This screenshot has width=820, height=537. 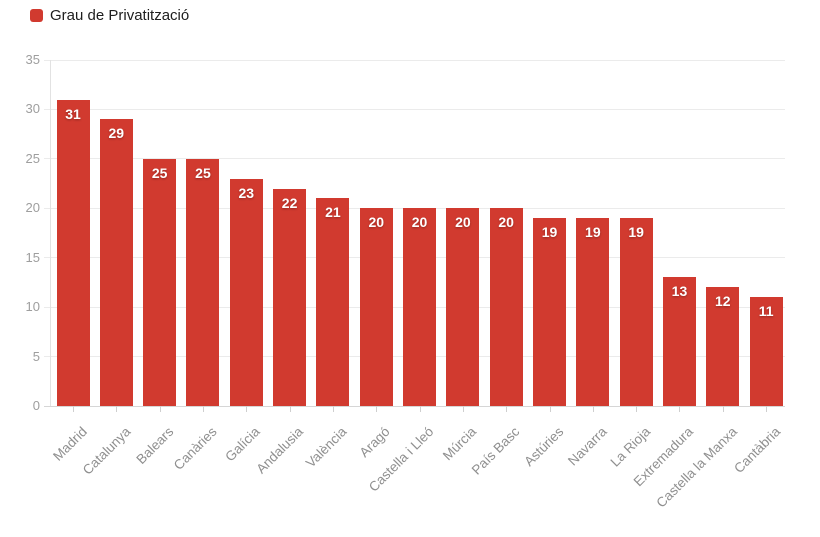 I want to click on bar: 11, so click(x=766, y=351).